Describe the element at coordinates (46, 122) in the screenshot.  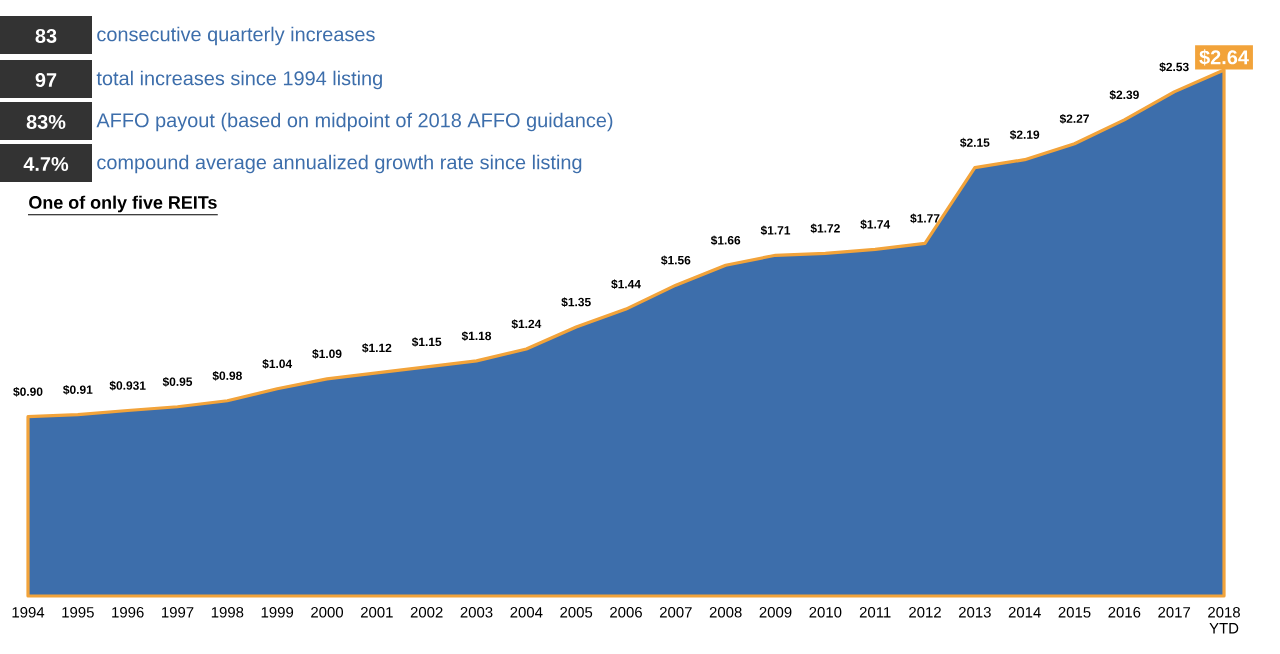
I see `annotation: 83%` at that location.